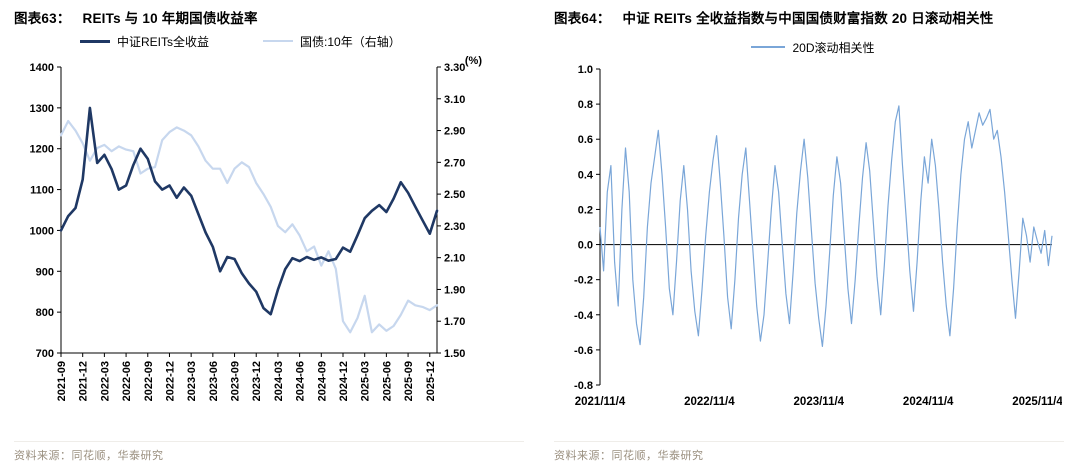  What do you see at coordinates (149, 381) in the screenshot?
I see `svg-text: 2022-09` at bounding box center [149, 381].